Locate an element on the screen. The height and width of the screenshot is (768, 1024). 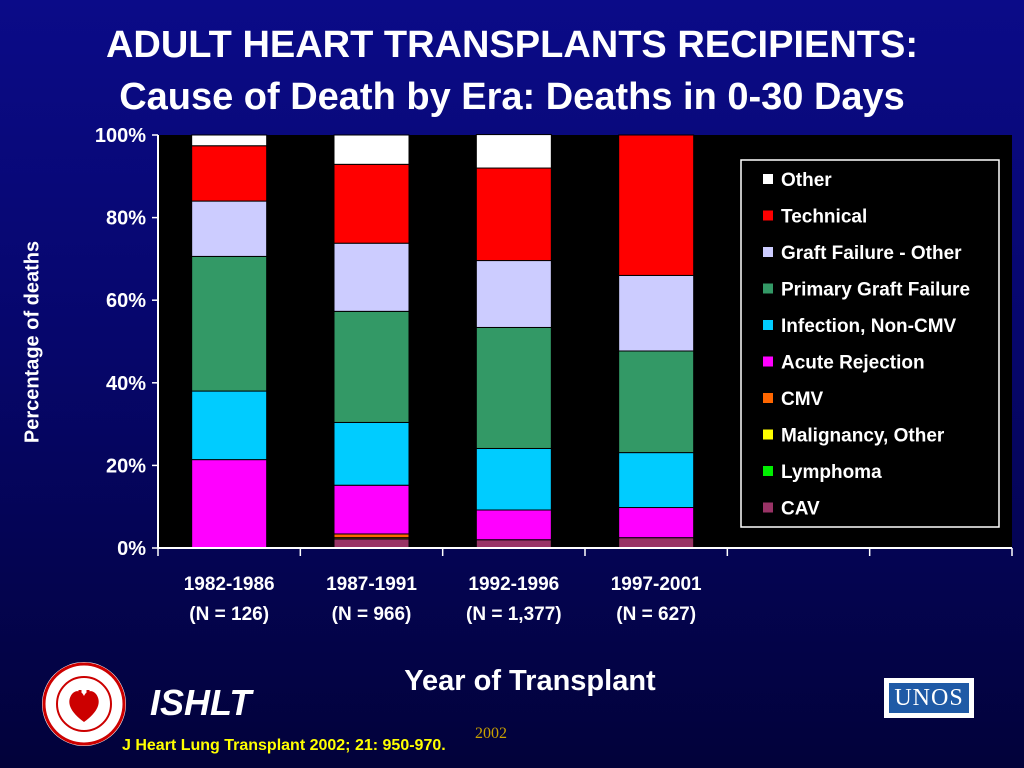
y-tick-label: 40% is located at coordinates (126, 384).